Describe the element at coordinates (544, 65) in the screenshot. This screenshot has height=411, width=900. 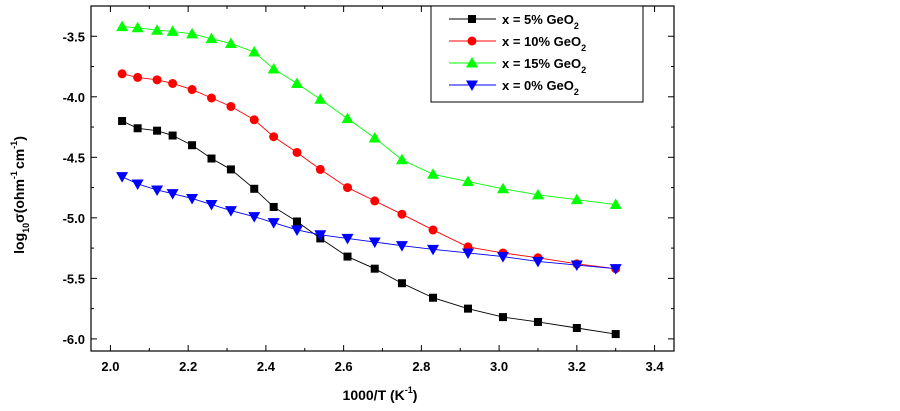
I see `legend-label: x = 15% GeO2` at that location.